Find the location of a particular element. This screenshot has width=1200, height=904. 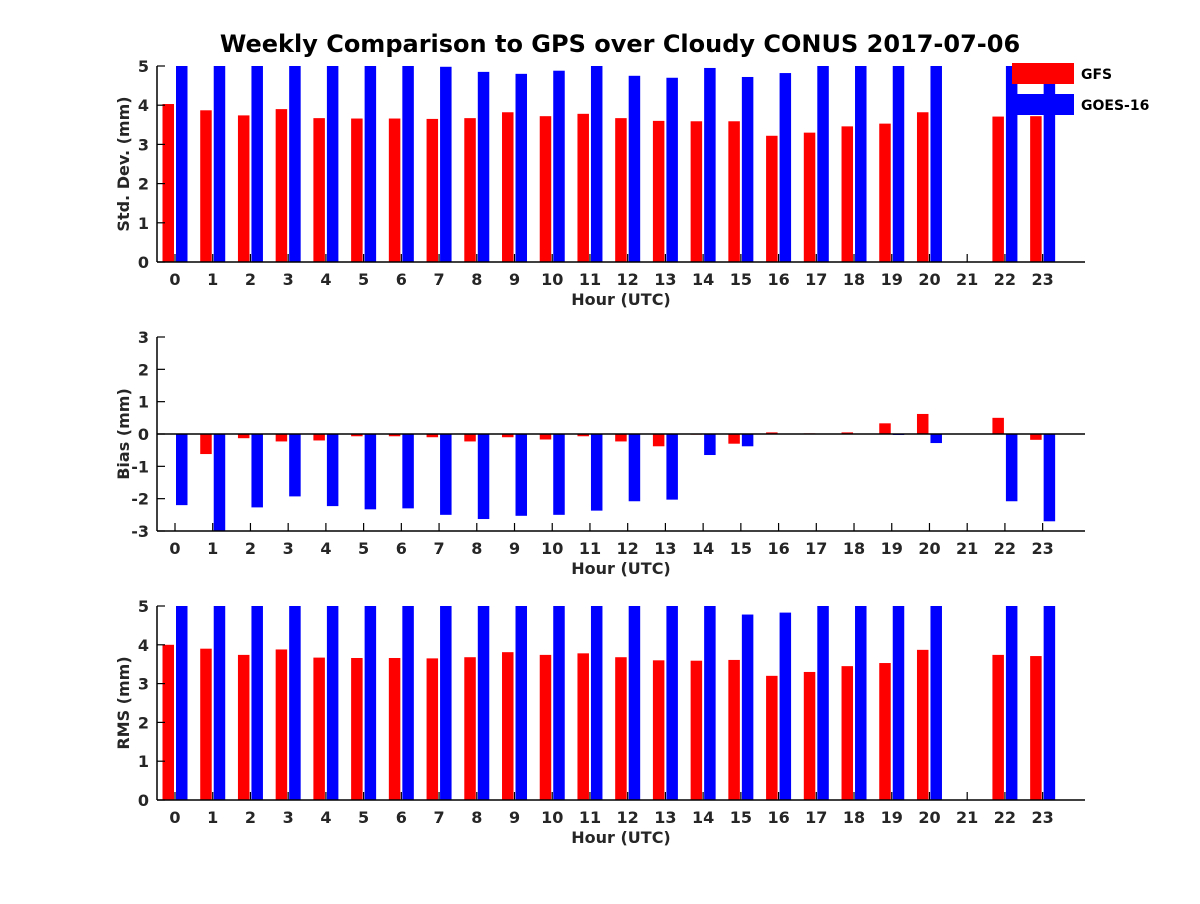

x-tick-label: 13 is located at coordinates (665, 817).